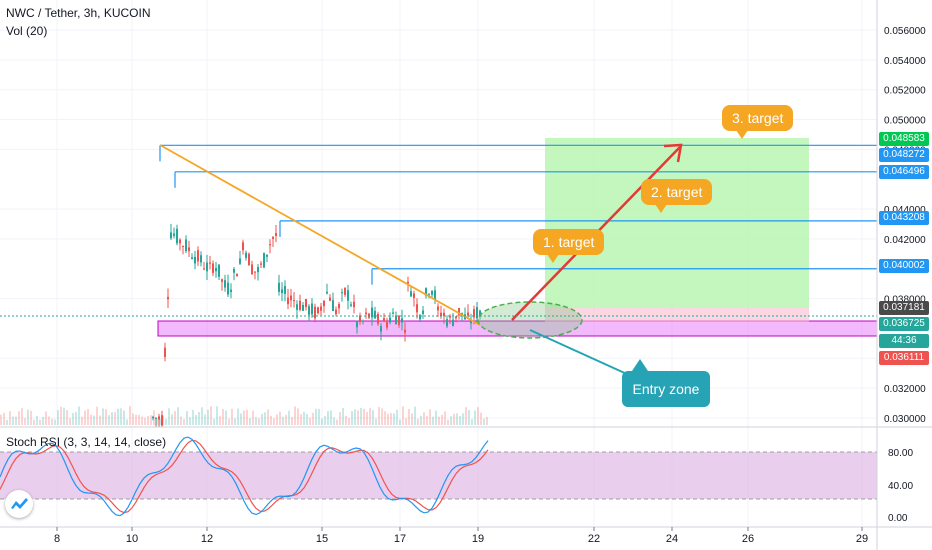 This screenshot has width=932, height=550. What do you see at coordinates (905, 300) in the screenshot?
I see `price-tick-7: 0.038000` at bounding box center [905, 300].